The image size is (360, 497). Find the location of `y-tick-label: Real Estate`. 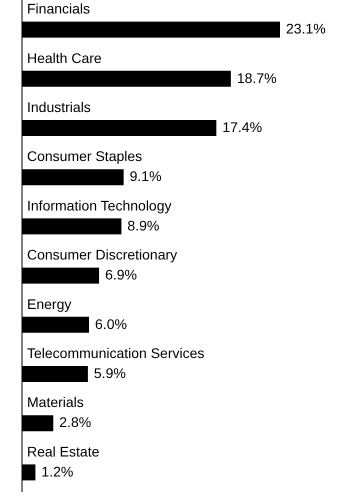

y-tick-label: Real Estate is located at coordinates (63, 451).